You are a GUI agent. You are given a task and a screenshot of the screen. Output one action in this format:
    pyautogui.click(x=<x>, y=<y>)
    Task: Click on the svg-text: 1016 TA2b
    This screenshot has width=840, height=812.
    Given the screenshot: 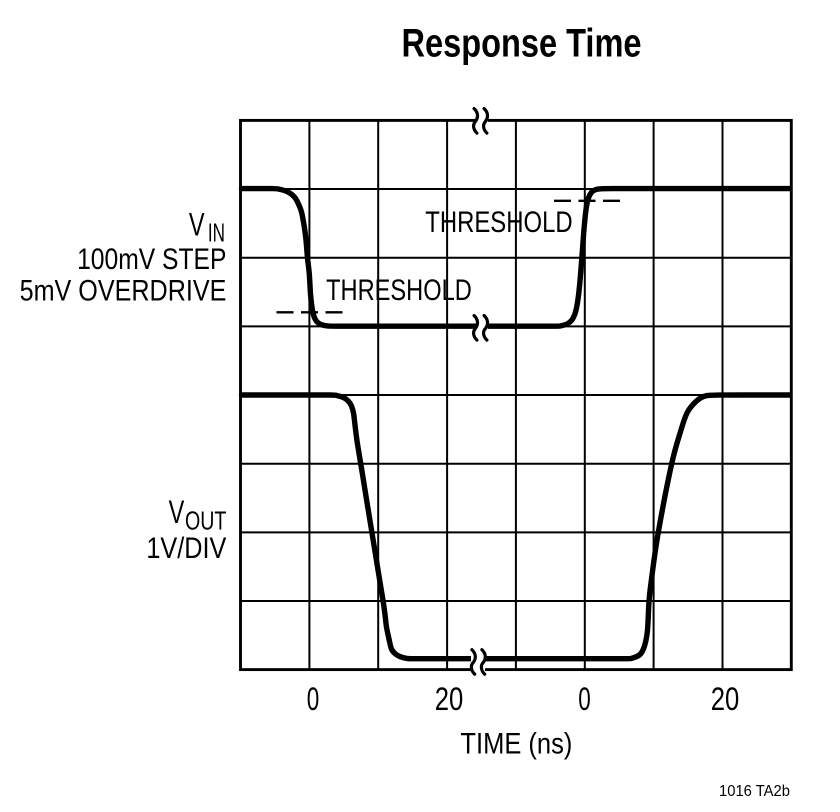 What is the action you would take?
    pyautogui.click(x=754, y=791)
    